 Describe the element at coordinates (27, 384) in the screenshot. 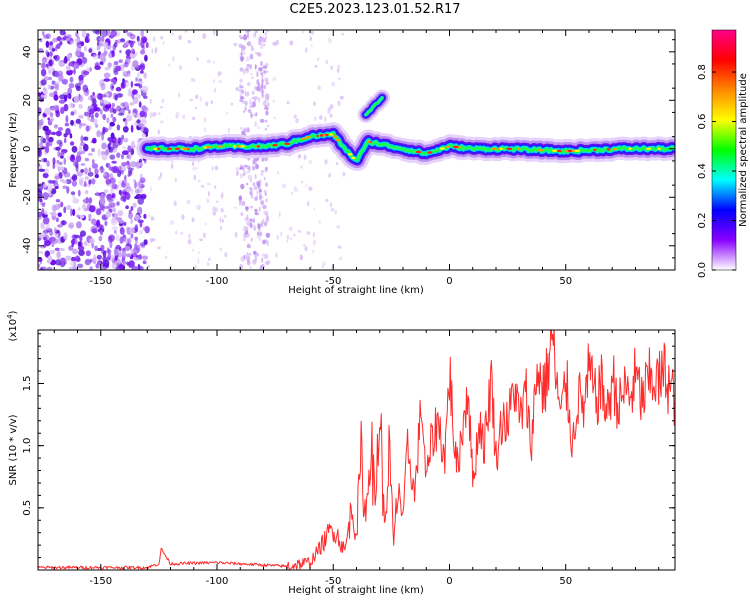

I see `y-tick-label: 1.5` at that location.